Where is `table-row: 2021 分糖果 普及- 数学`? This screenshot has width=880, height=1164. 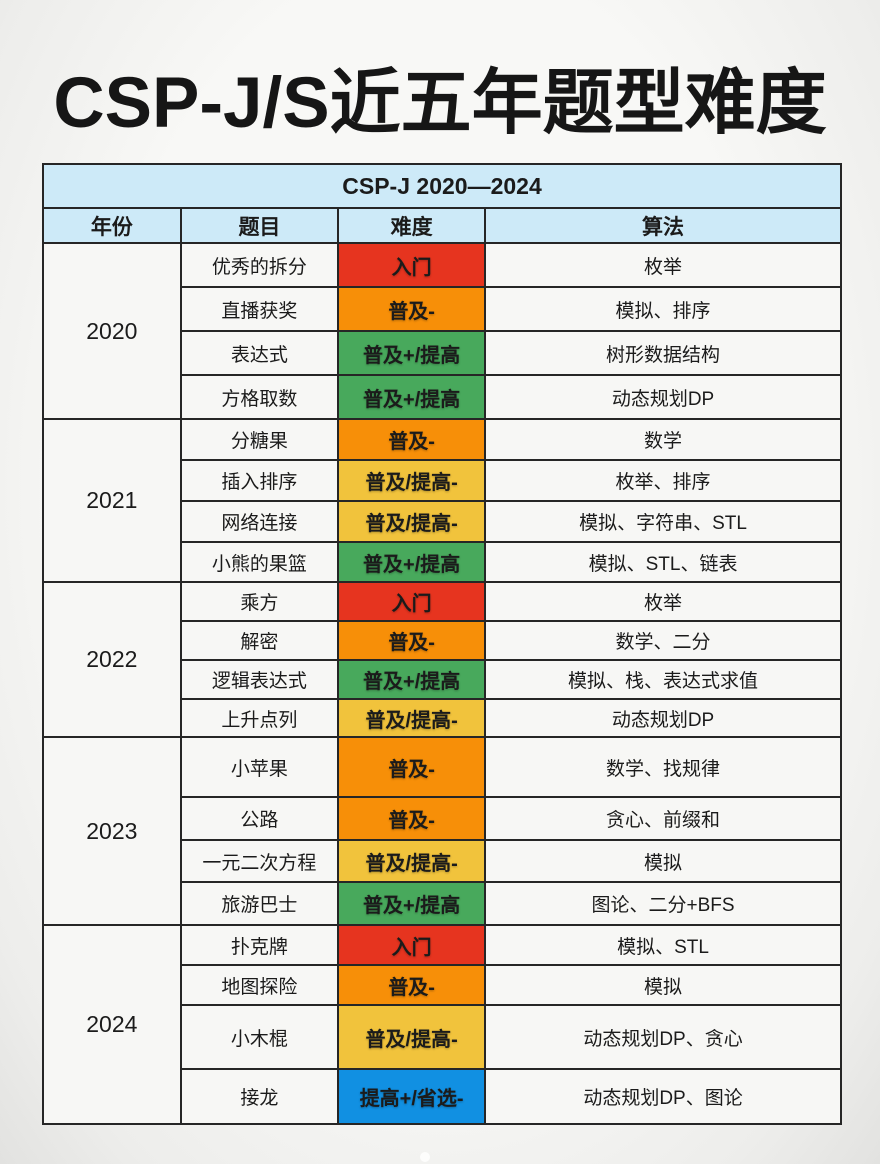
table-row: 2021 分糖果 普及- 数学 is located at coordinates (442, 500).